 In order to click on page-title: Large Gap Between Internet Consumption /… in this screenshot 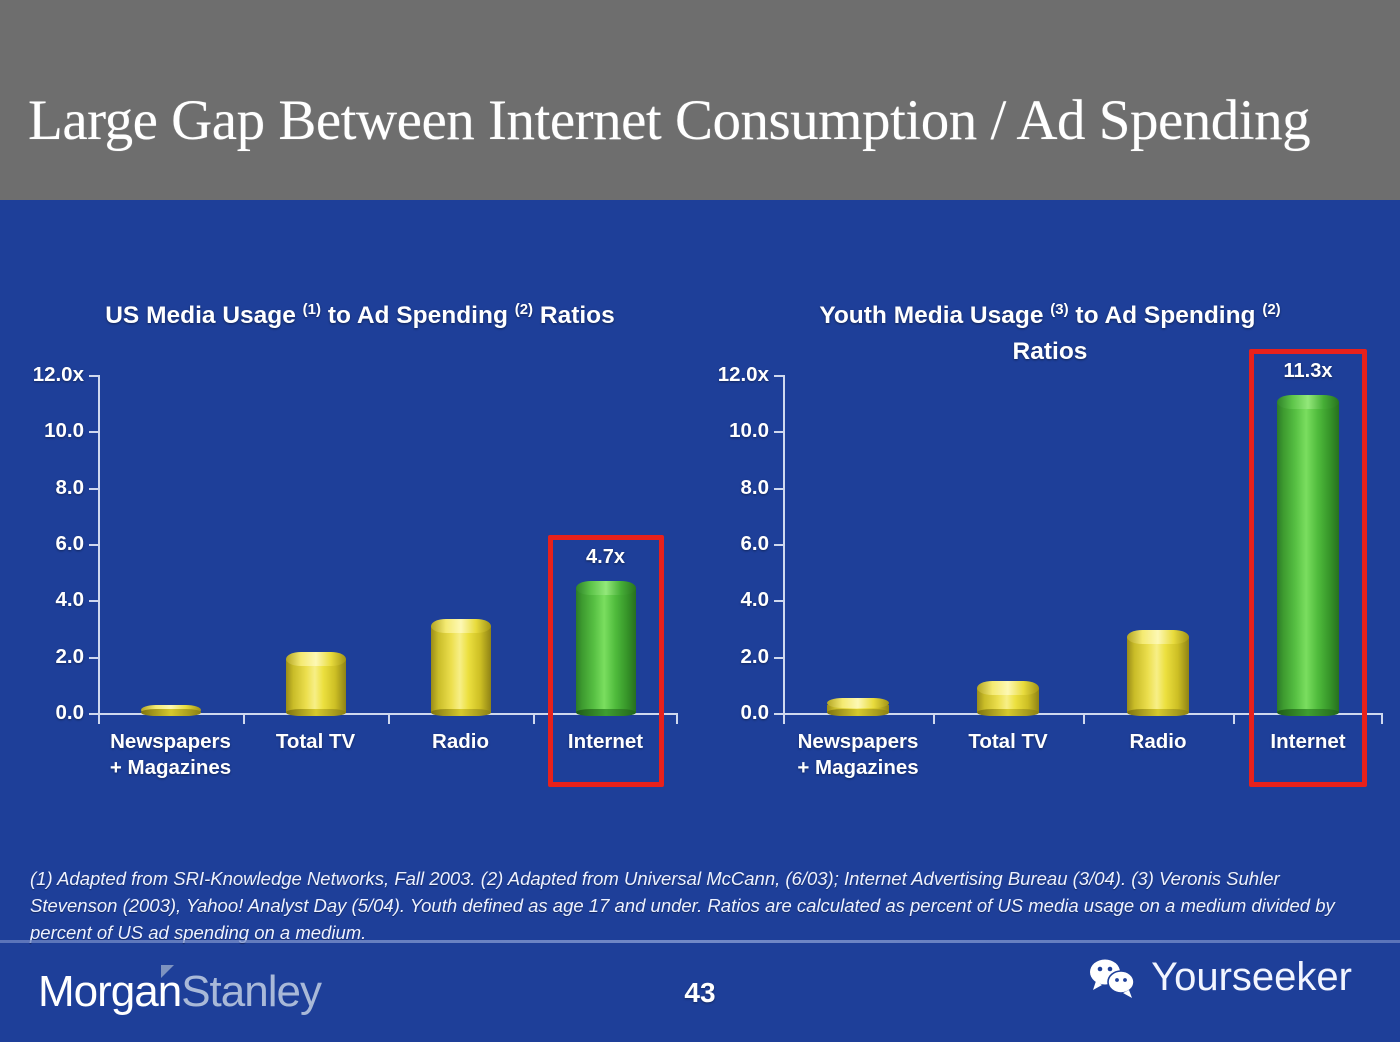, I will do `click(669, 120)`.